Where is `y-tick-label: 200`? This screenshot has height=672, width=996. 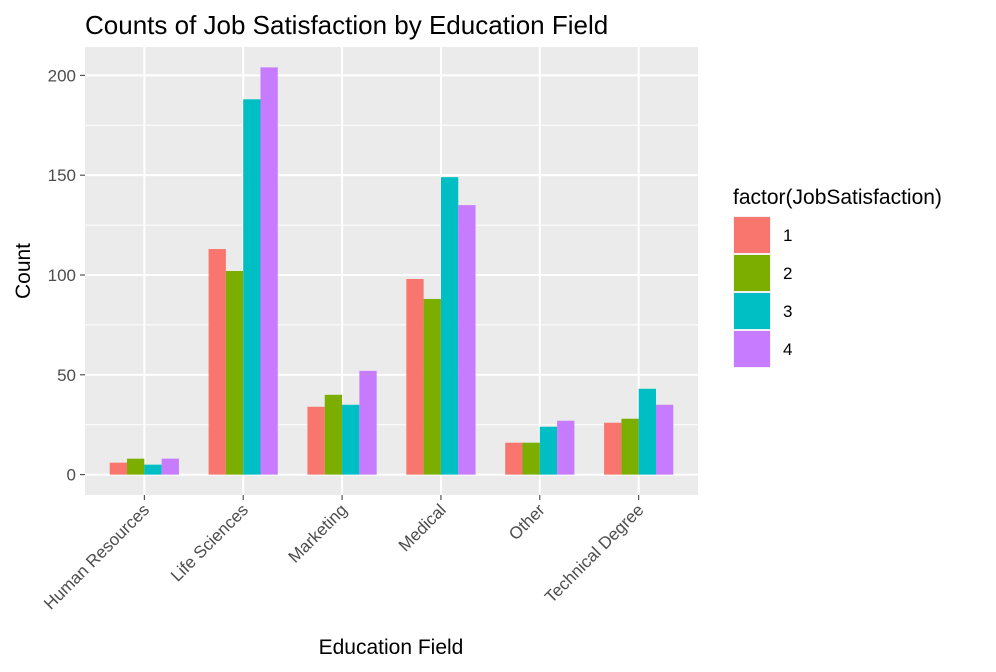 y-tick-label: 200 is located at coordinates (62, 75).